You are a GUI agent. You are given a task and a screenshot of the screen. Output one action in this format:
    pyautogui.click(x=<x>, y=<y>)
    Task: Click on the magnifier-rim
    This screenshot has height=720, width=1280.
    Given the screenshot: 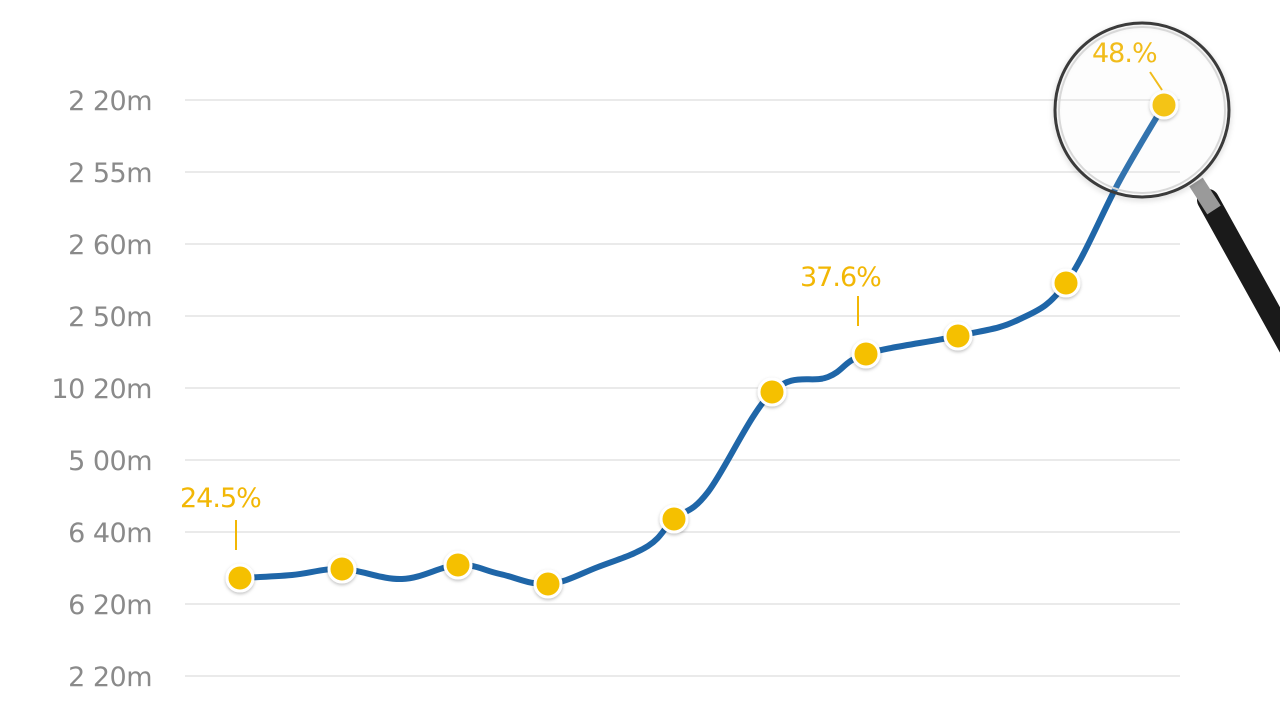 What is the action you would take?
    pyautogui.click(x=1142, y=110)
    